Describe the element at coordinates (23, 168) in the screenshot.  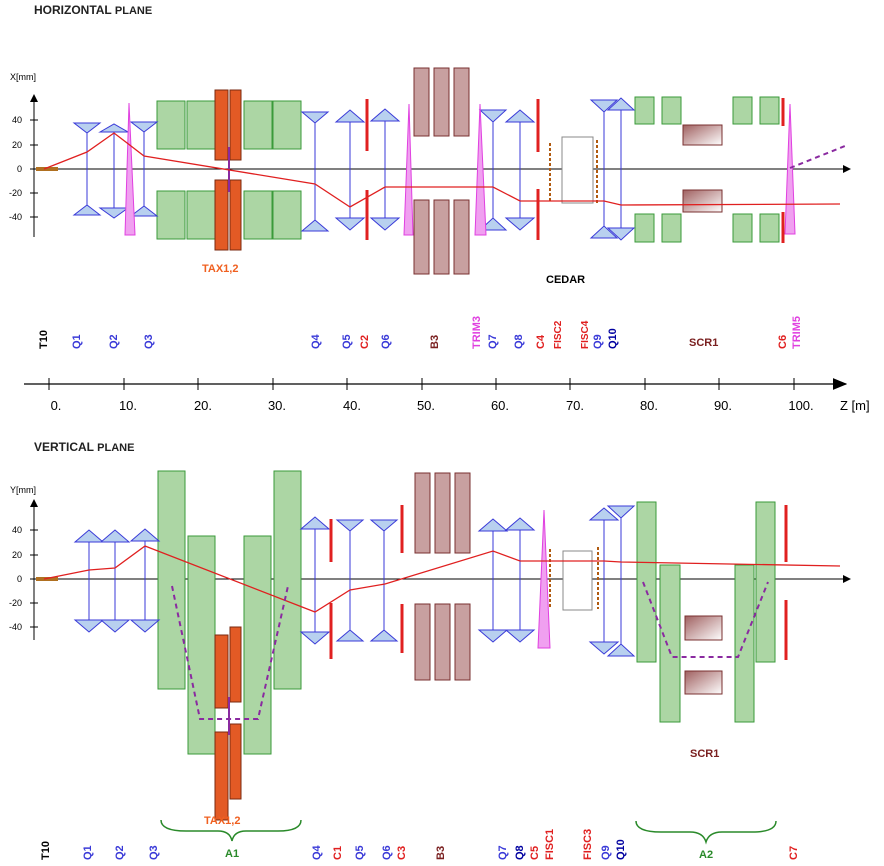
I see `h-y-ticks: 40 20 0 -20 -40` at that location.